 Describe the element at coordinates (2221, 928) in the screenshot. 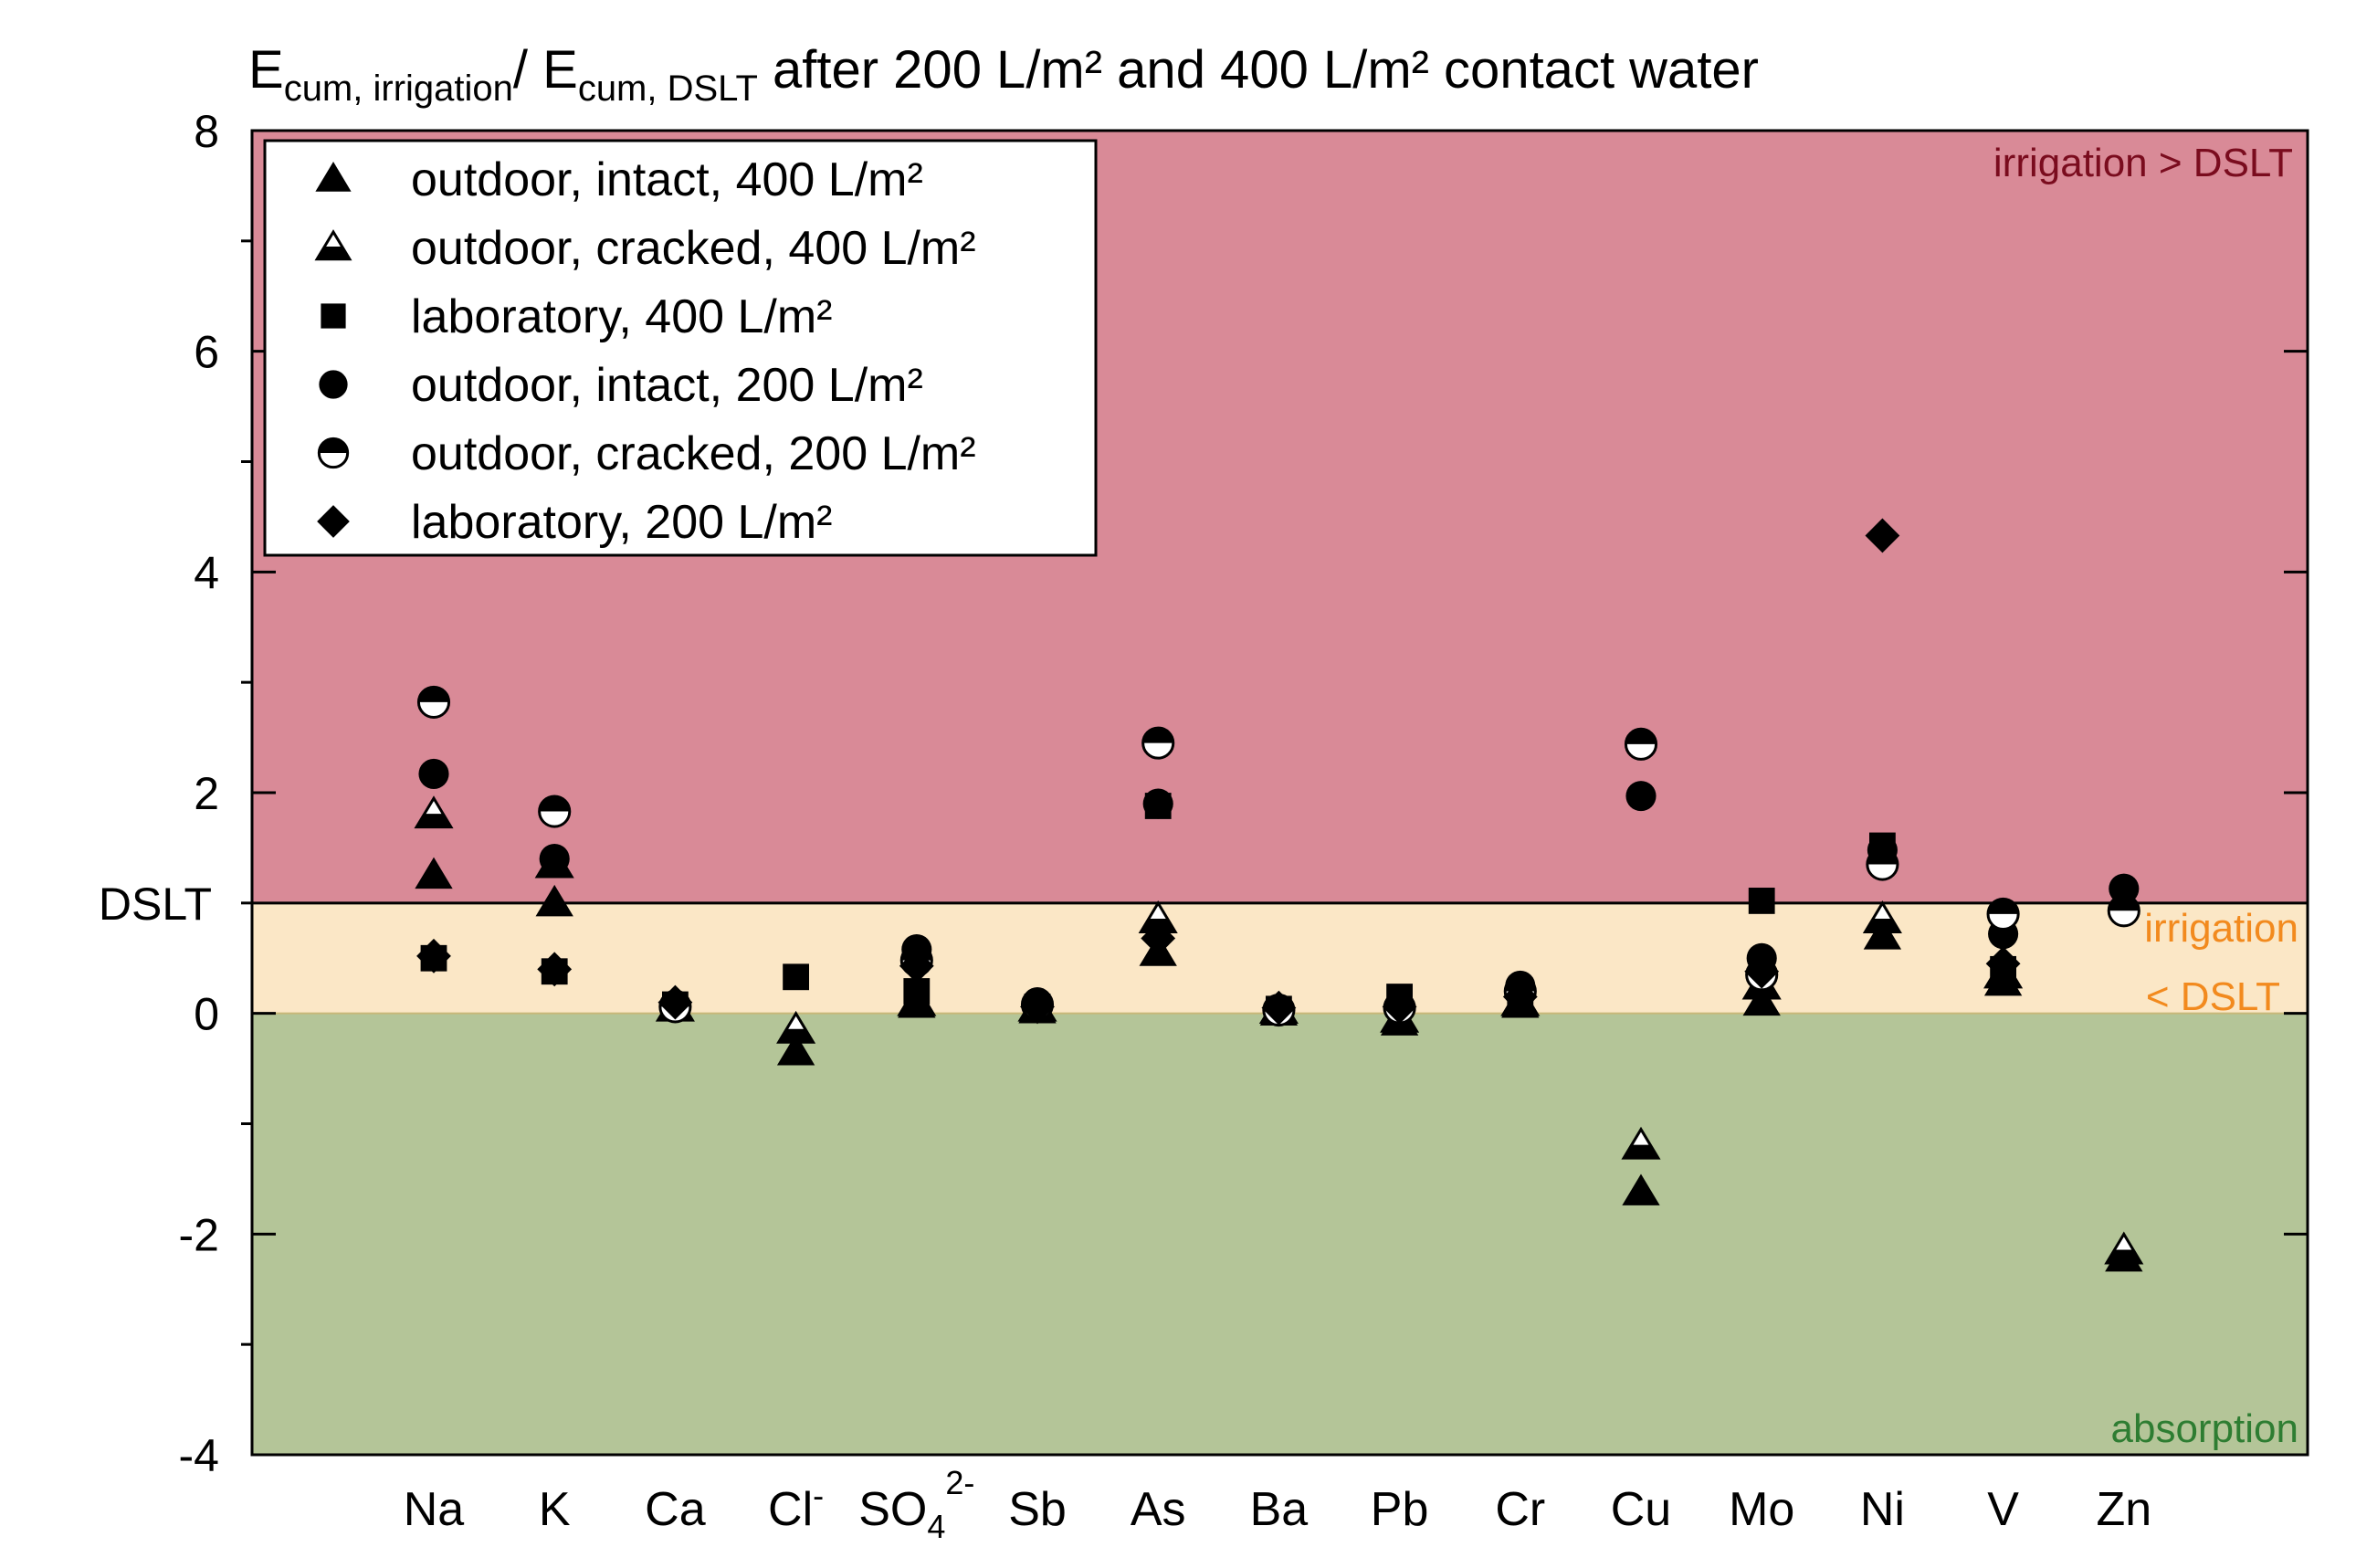

I see `region-label-irrigation-less-line1: irrigation` at that location.